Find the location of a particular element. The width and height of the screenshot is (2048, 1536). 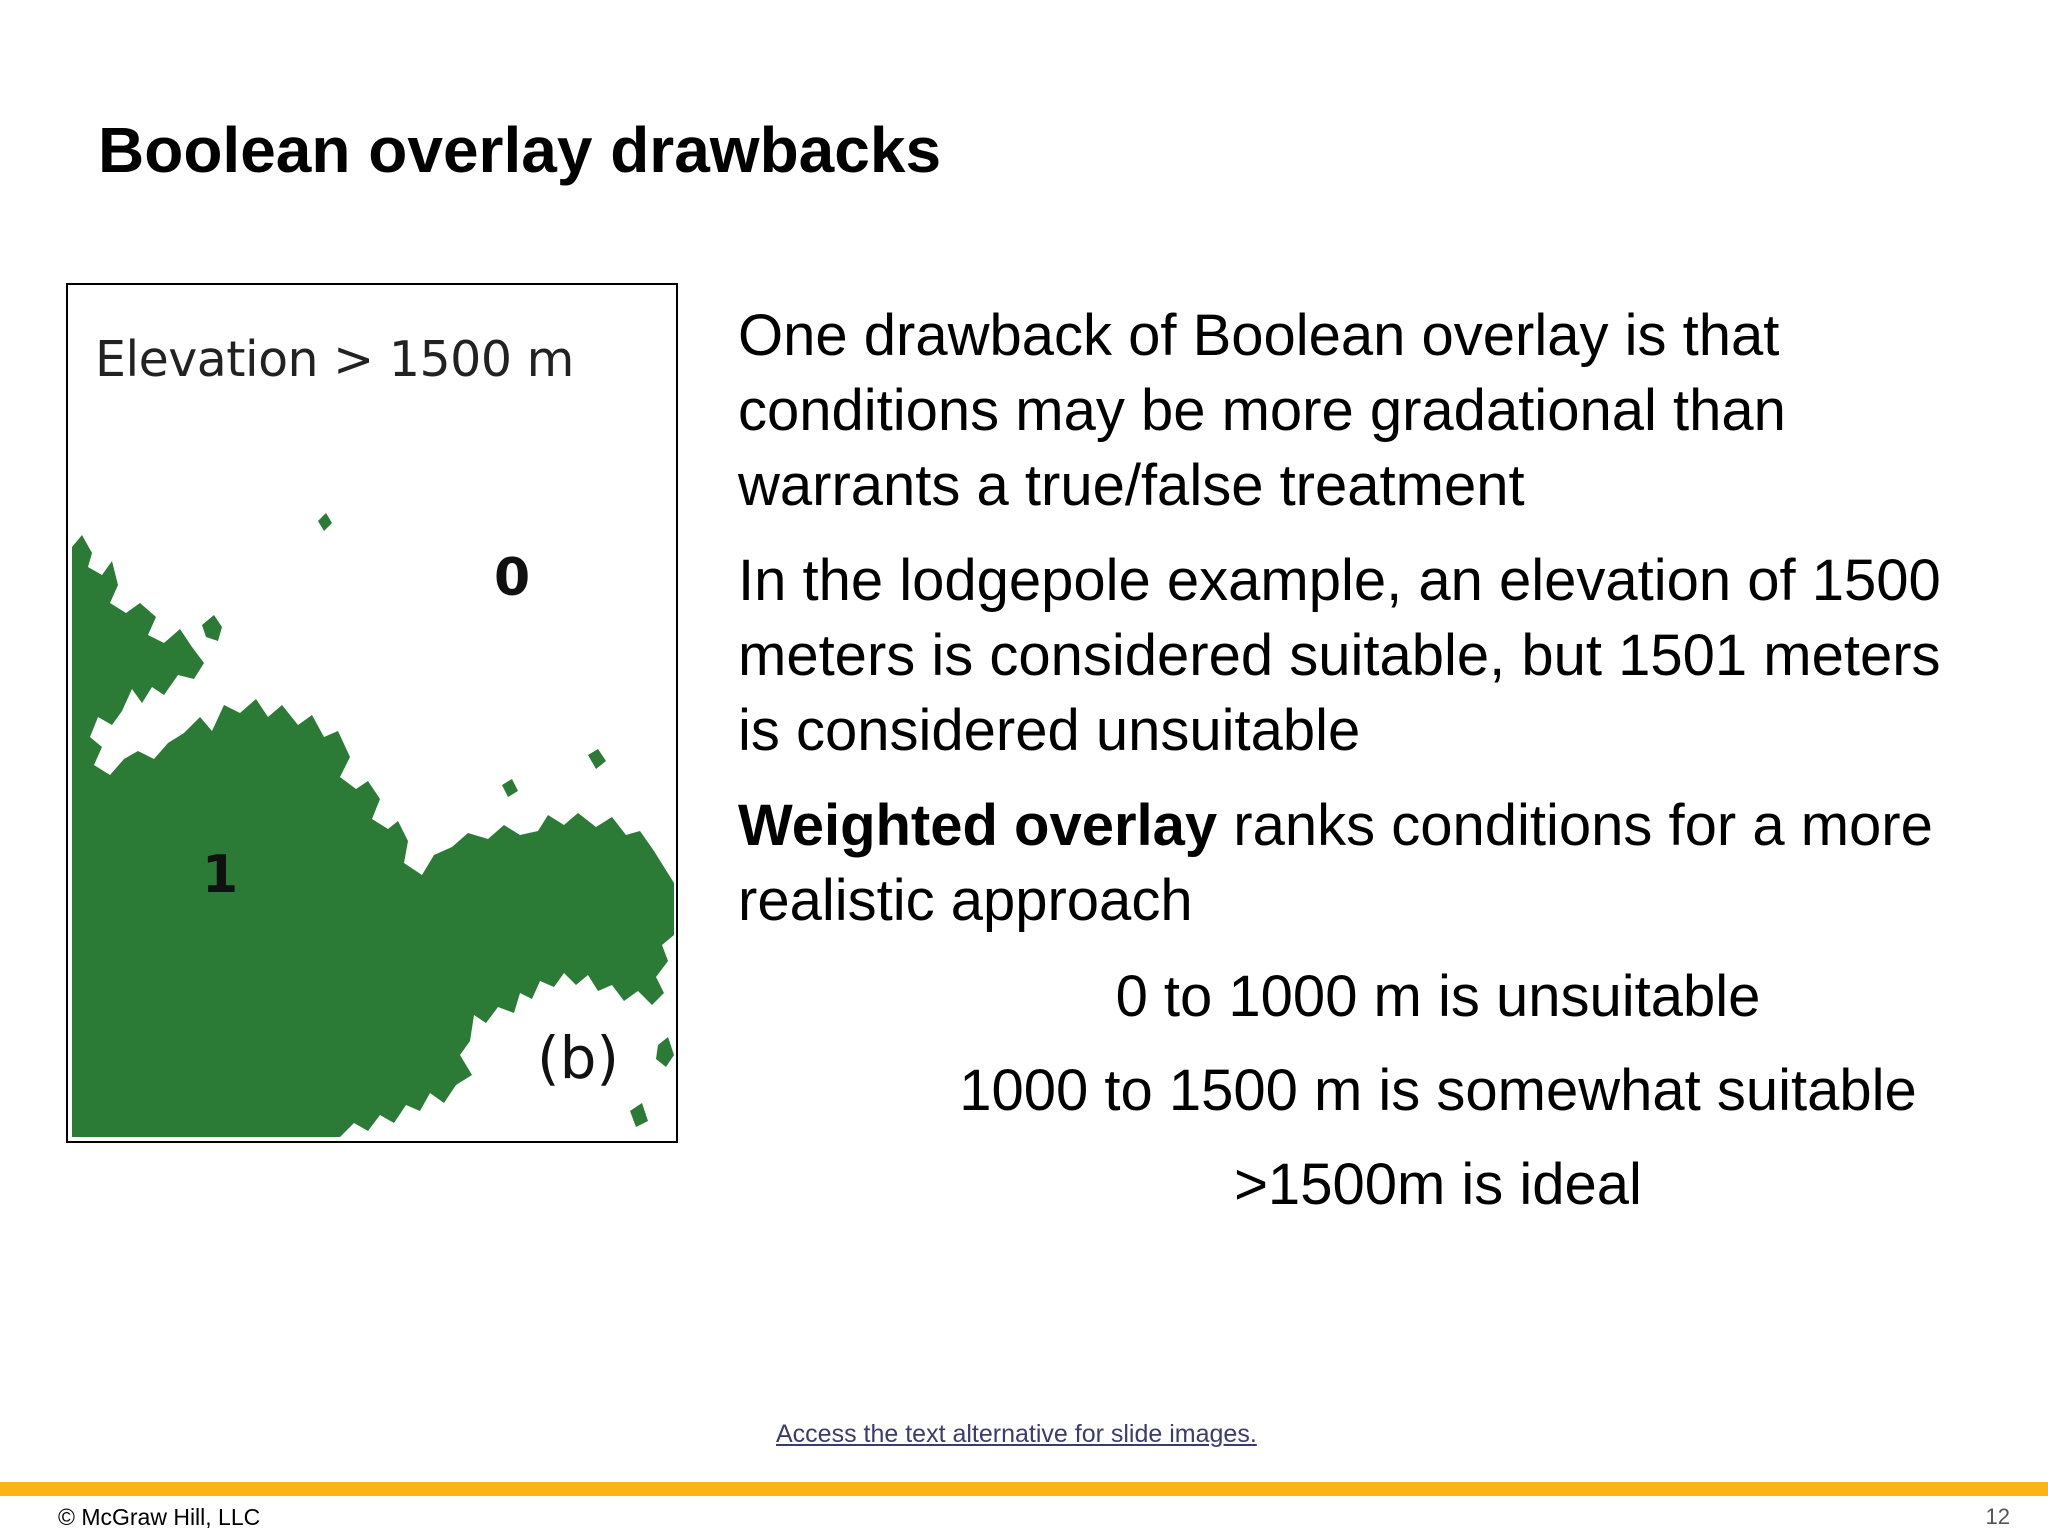

map-title: Elevation > 1500 m is located at coordinates (334, 359).